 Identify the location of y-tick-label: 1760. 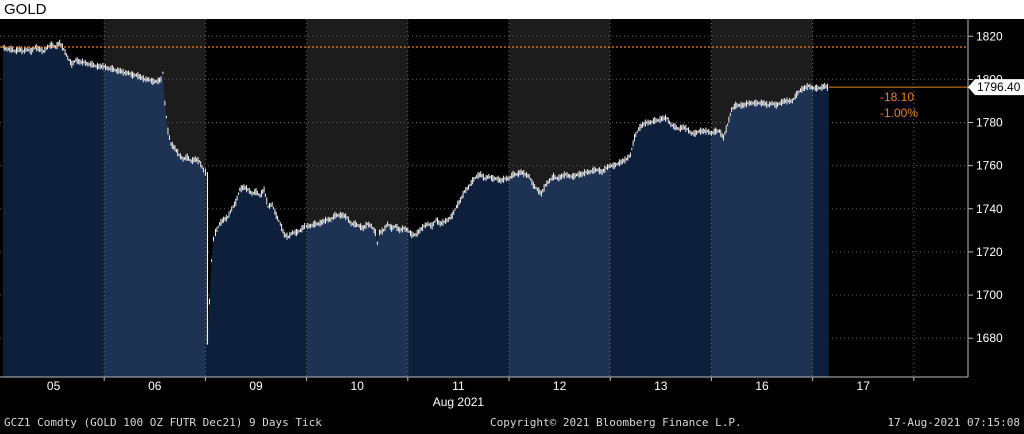
(989, 166).